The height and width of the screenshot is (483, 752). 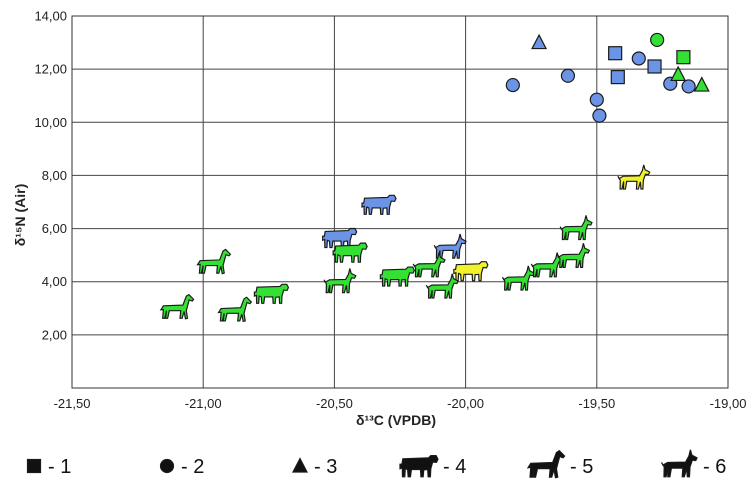 I want to click on x-axis-ticks: -21,50 -21,00 -20,50 -20,00 -19,50 -19,00, so click(x=400, y=403).